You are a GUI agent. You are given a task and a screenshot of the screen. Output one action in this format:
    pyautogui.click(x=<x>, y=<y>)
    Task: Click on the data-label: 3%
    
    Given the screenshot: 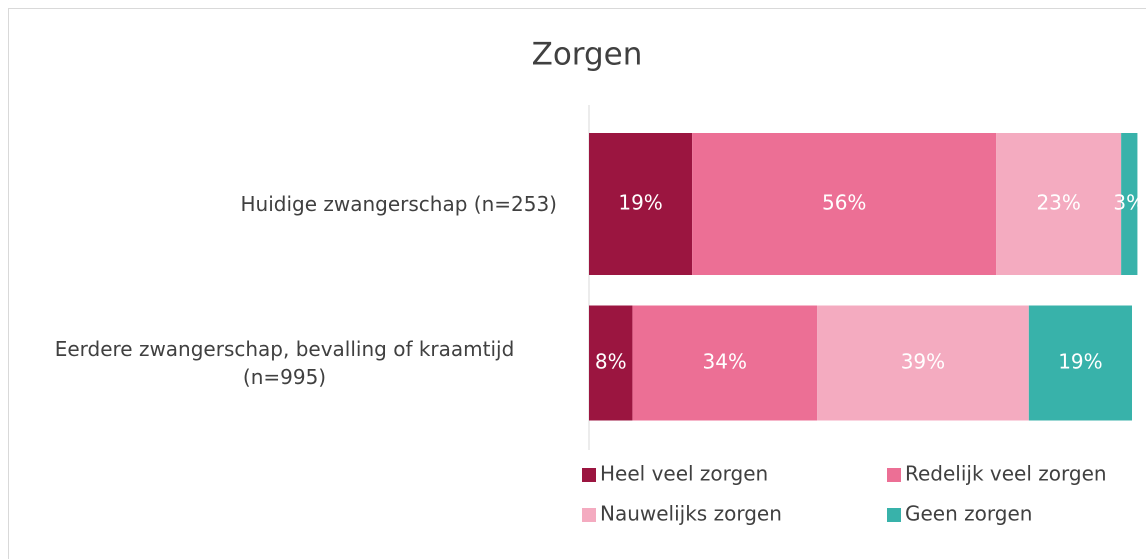 What is the action you would take?
    pyautogui.click(x=1129, y=203)
    